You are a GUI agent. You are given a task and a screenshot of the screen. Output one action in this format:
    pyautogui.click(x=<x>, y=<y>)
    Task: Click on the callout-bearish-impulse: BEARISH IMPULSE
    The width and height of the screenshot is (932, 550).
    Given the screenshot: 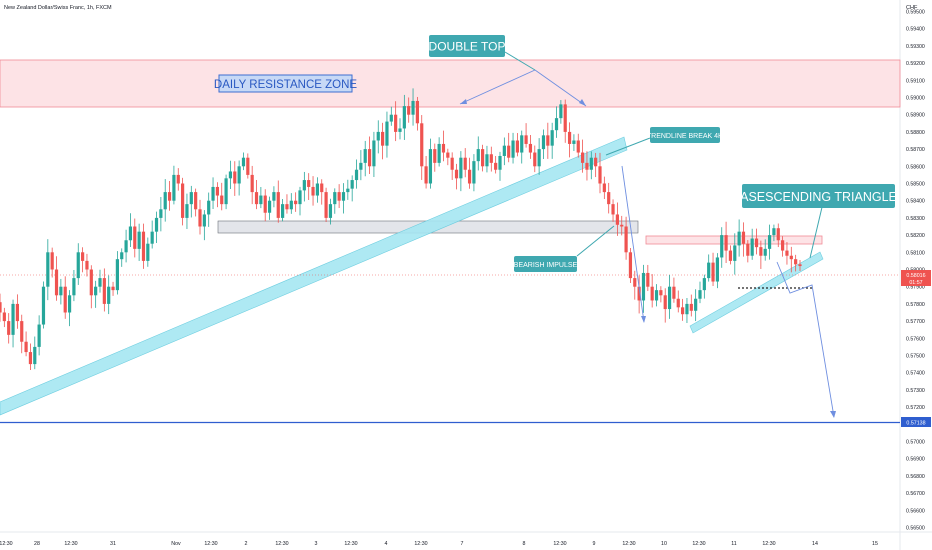 What is the action you would take?
    pyautogui.click(x=546, y=264)
    